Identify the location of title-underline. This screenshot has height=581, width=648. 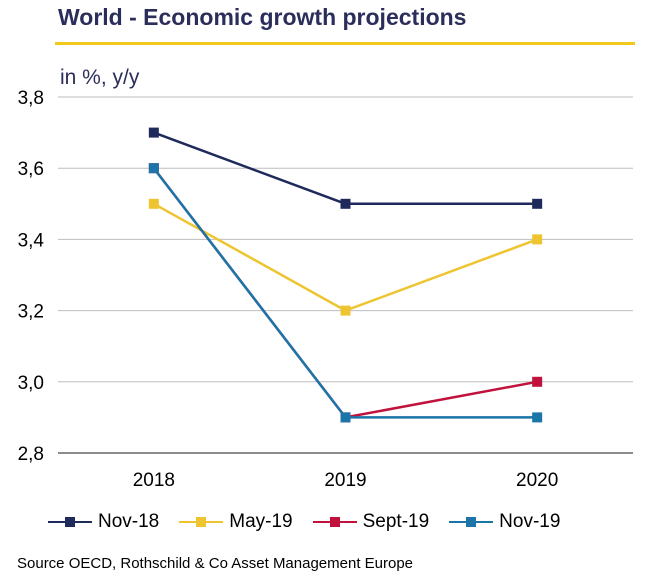
(345, 43).